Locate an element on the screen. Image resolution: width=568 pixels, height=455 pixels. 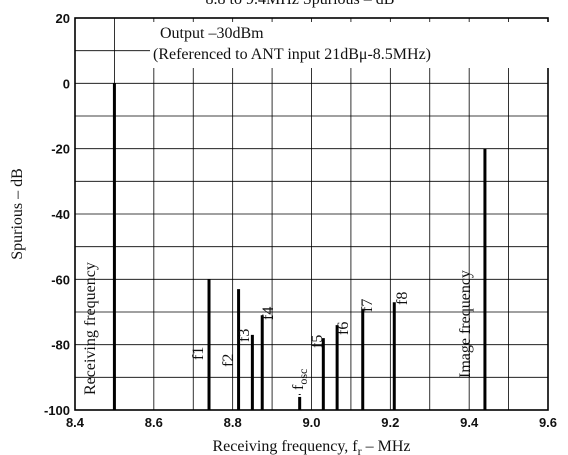
chart-title: 8.8 to 9.4MHz Spurious – dB is located at coordinates (300, 4).